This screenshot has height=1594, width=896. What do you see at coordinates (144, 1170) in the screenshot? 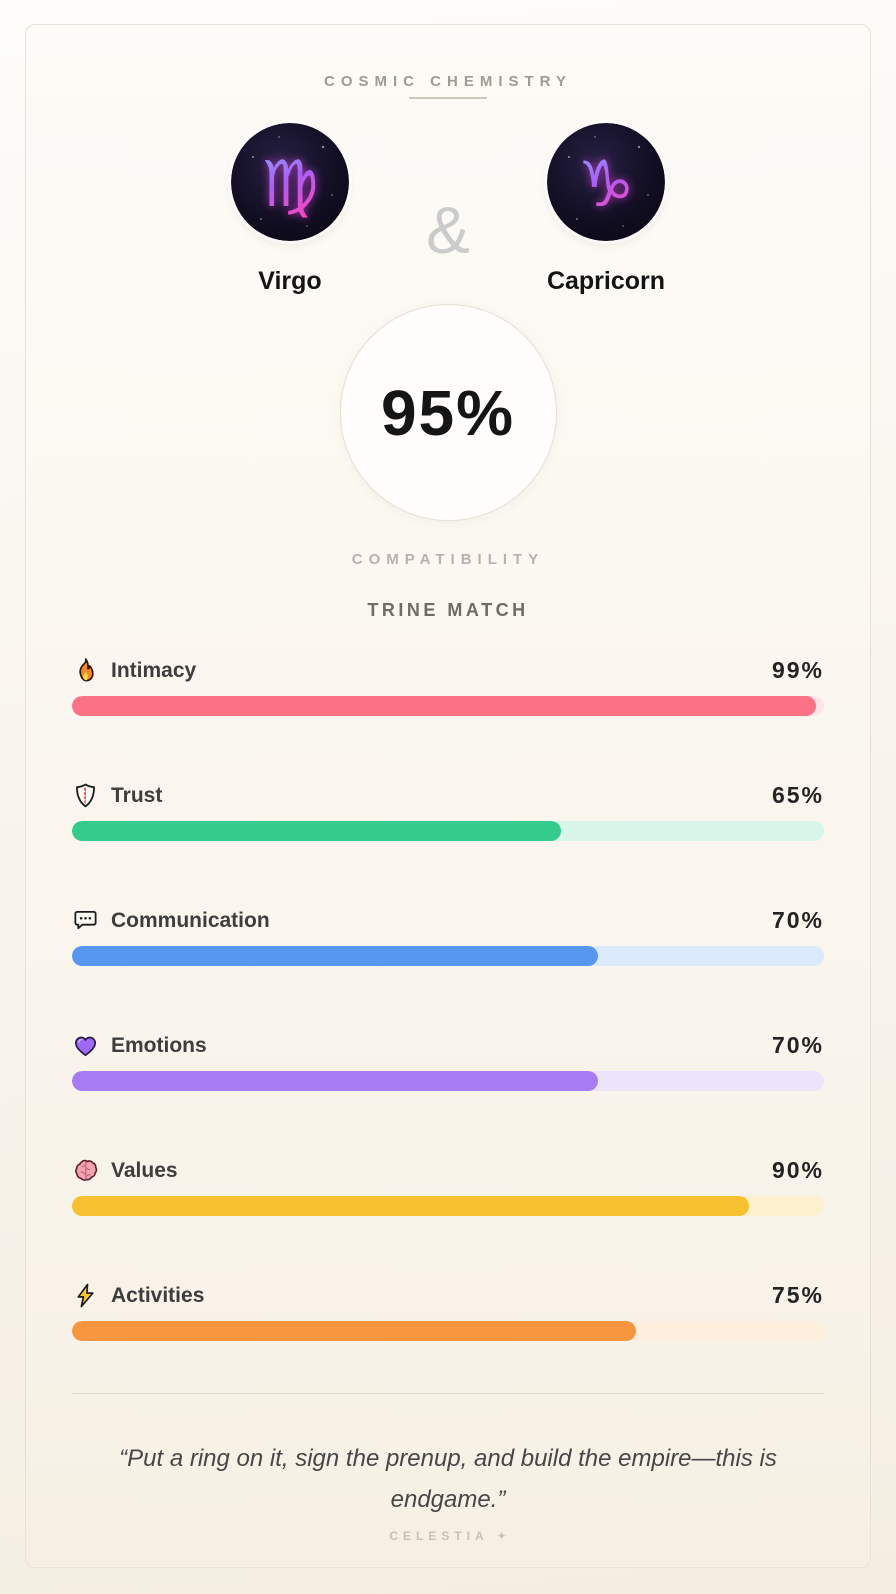
I see `stat-label: Values` at bounding box center [144, 1170].